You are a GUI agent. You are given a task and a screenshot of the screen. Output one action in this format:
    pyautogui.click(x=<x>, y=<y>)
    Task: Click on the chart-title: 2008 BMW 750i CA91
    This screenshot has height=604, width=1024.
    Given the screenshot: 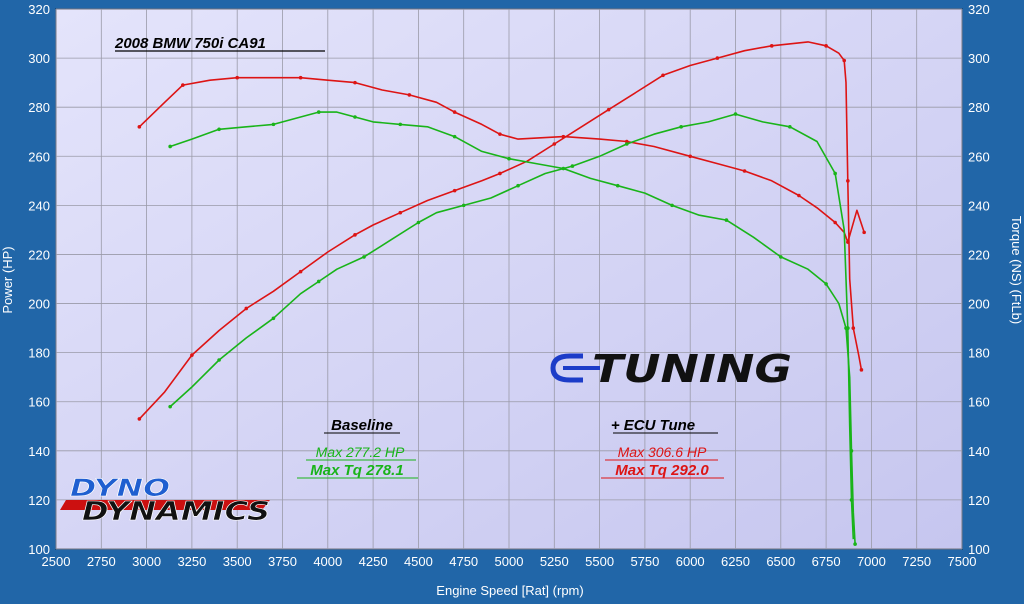 What is the action you would take?
    pyautogui.click(x=190, y=43)
    